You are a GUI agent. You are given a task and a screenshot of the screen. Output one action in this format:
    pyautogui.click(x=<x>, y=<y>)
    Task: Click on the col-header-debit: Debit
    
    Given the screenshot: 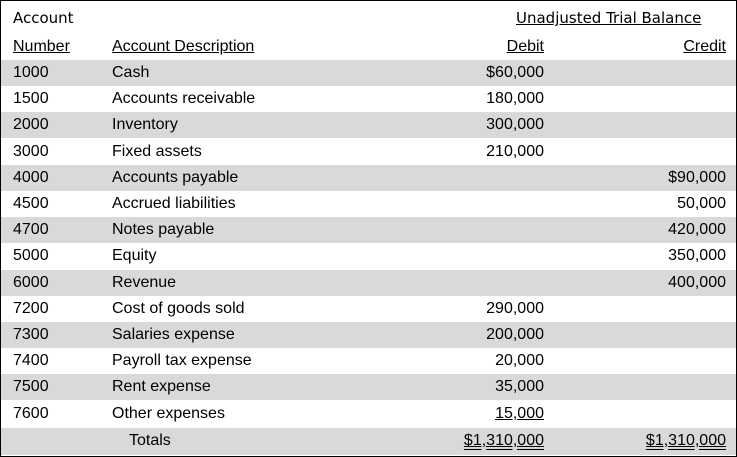 What is the action you would take?
    pyautogui.click(x=525, y=46)
    